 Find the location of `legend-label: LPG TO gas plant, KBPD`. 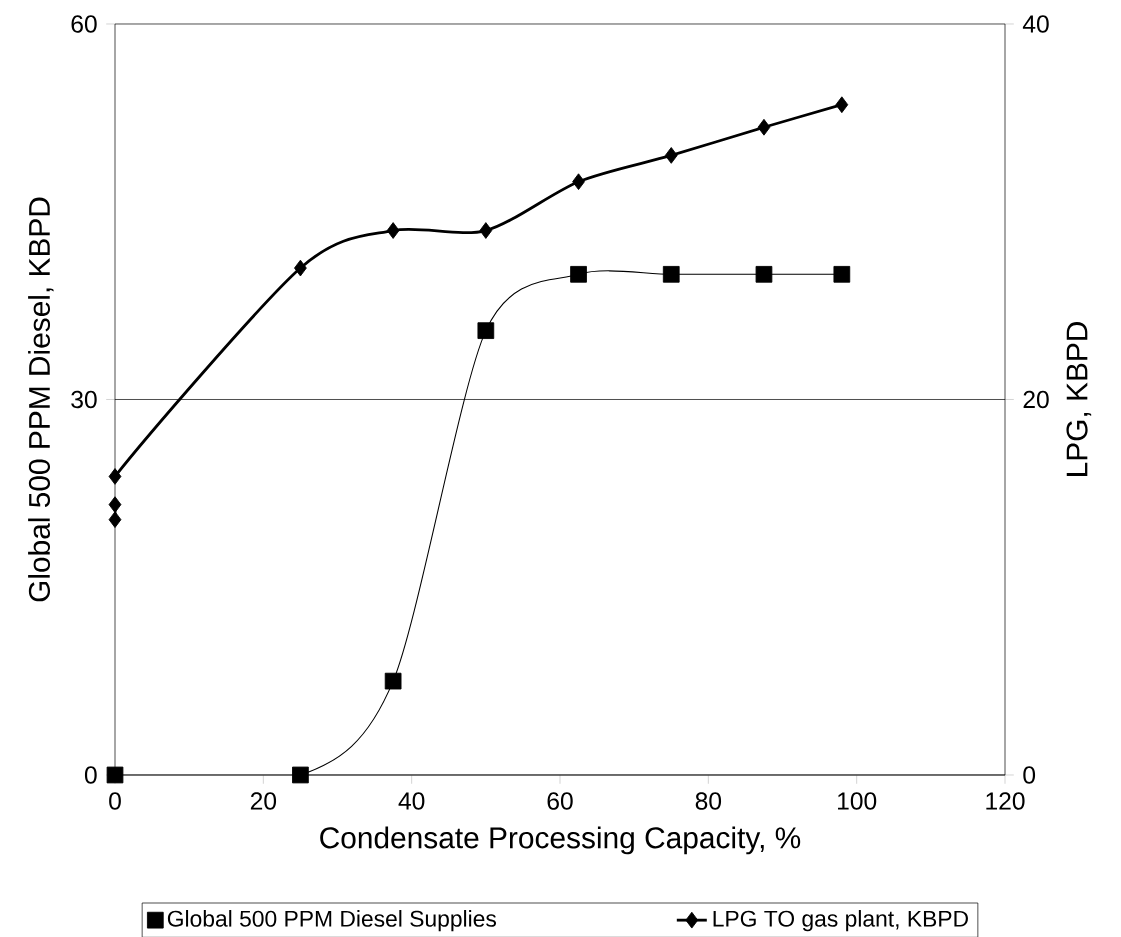

legend-label: LPG TO gas plant, KBPD is located at coordinates (840, 921).